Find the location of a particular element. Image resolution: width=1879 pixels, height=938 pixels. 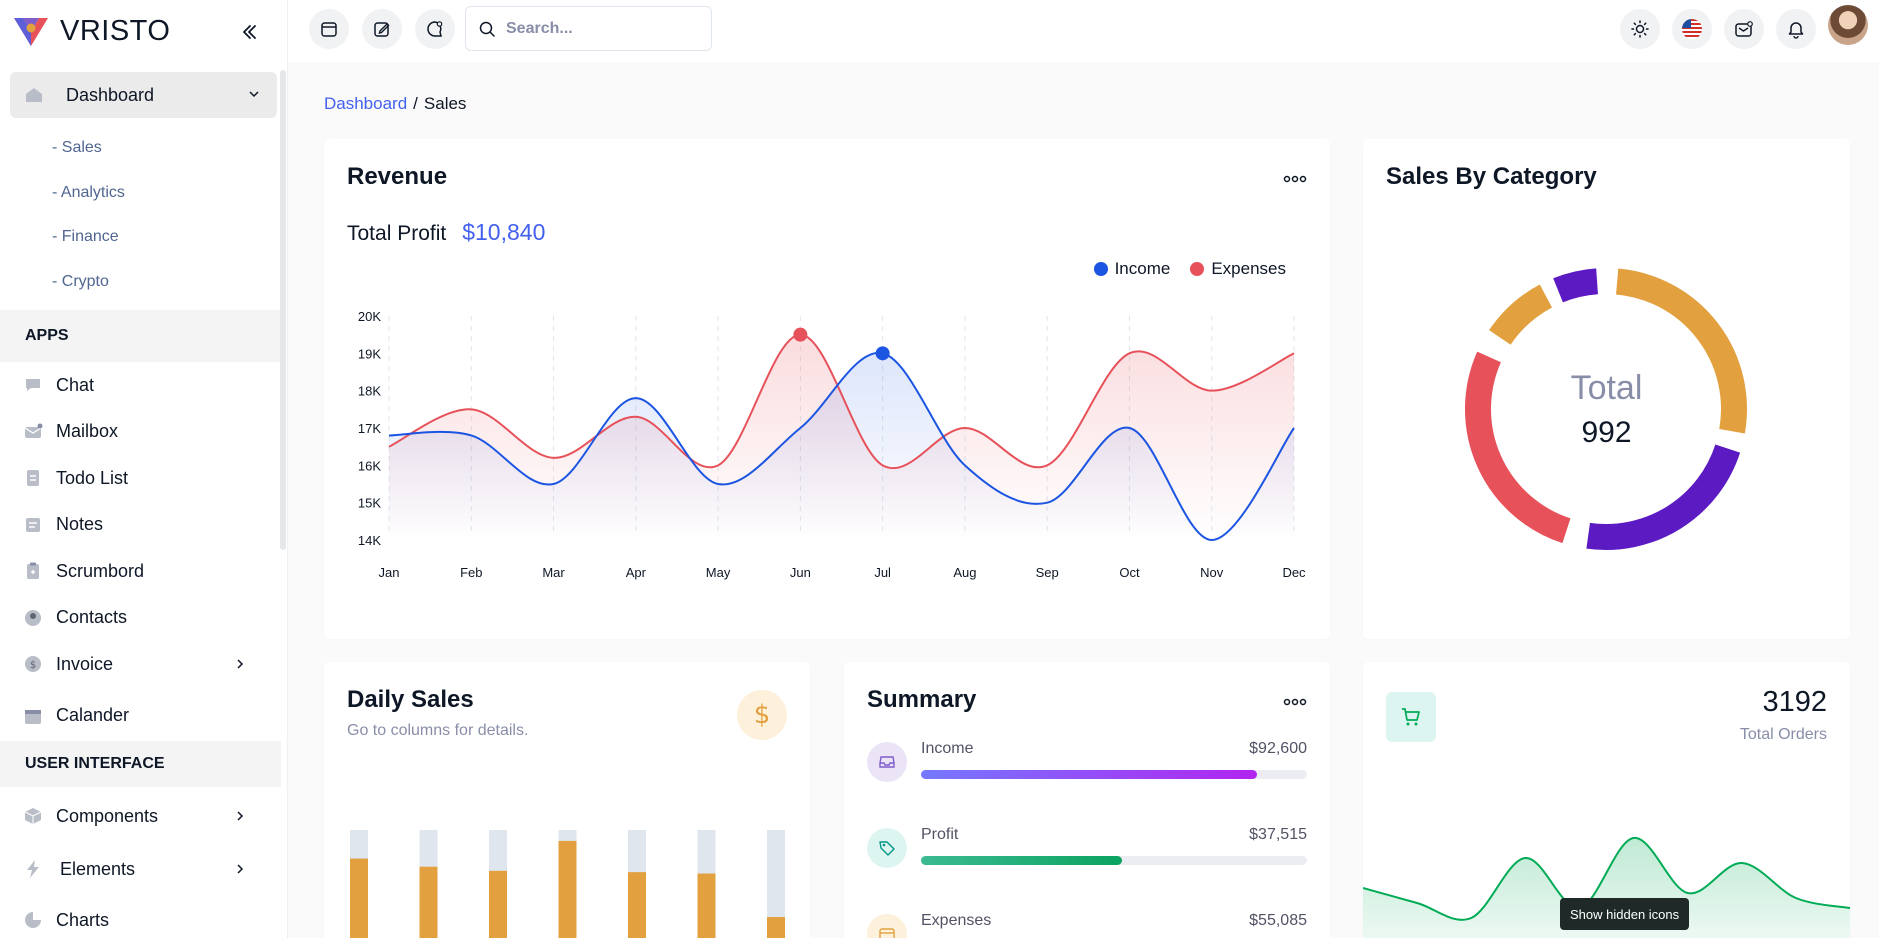

language-button is located at coordinates (1692, 29).